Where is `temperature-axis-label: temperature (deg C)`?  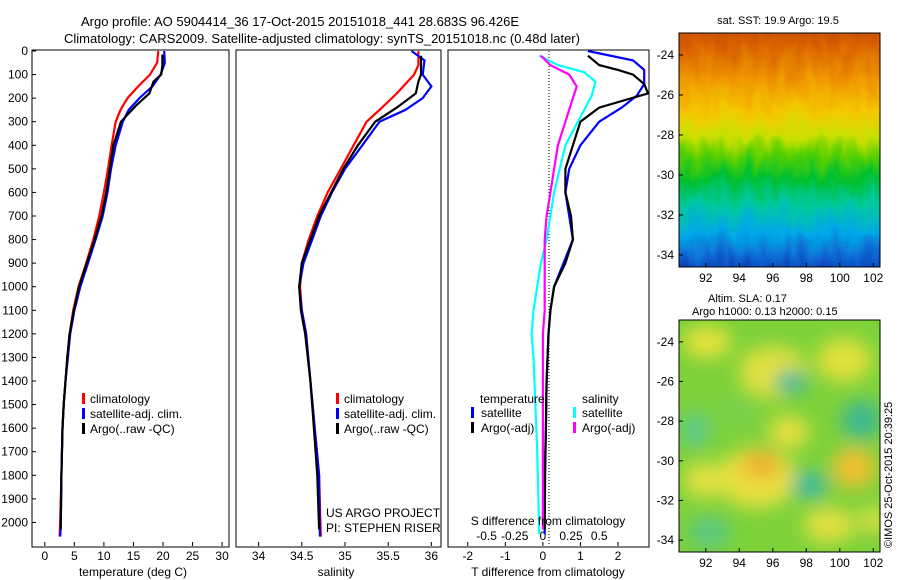
temperature-axis-label: temperature (deg C) is located at coordinates (133, 572).